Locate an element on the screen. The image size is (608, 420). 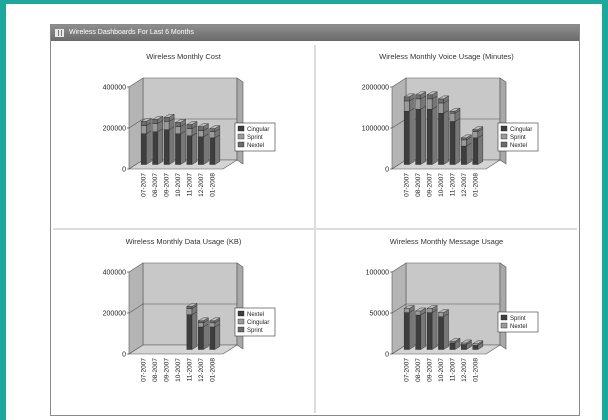
y-tick-label: 100000 is located at coordinates (377, 273).